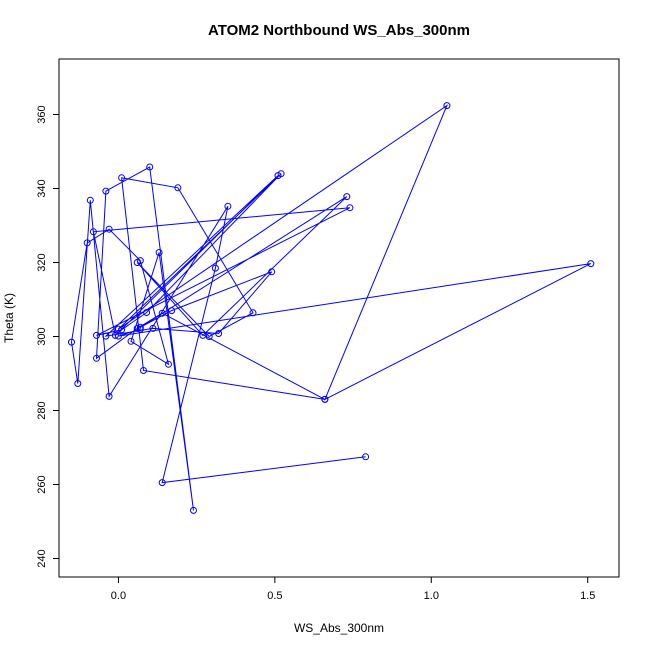  What do you see at coordinates (42, 410) in the screenshot?
I see `y-tick-label: 280` at bounding box center [42, 410].